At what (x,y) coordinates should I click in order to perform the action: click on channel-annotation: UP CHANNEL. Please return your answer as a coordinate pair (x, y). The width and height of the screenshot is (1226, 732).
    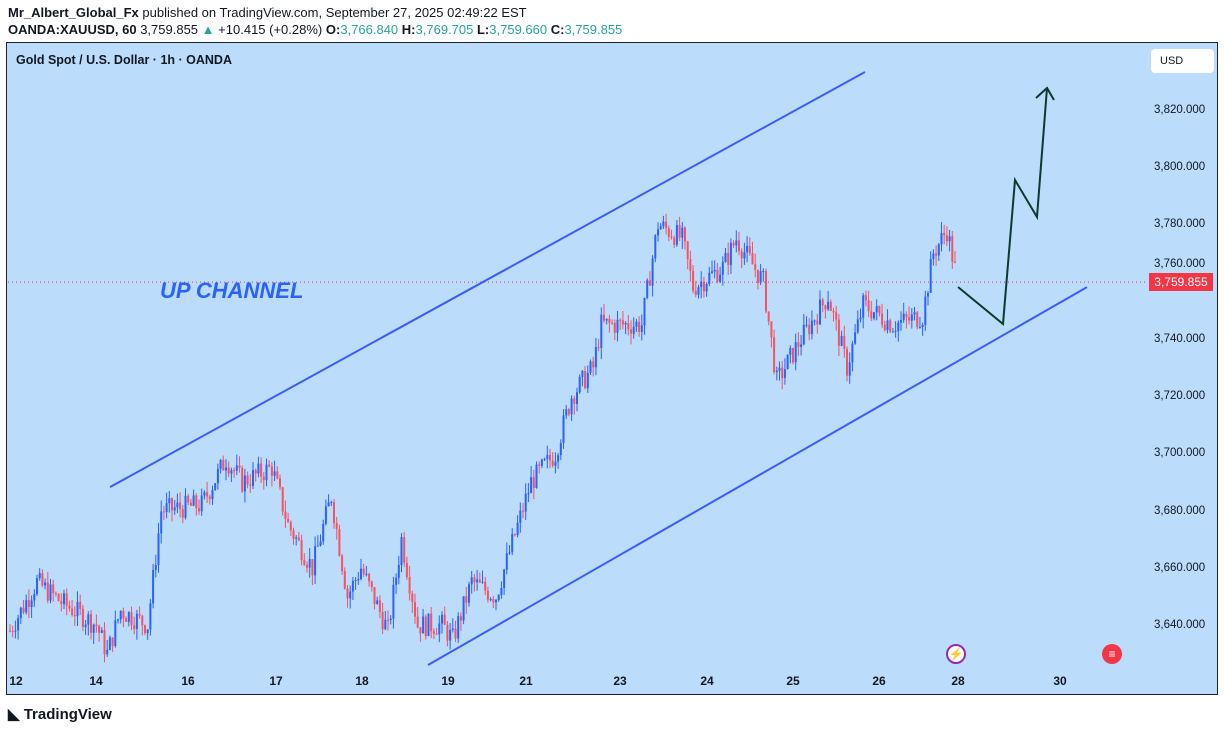
    Looking at the image, I should click on (232, 290).